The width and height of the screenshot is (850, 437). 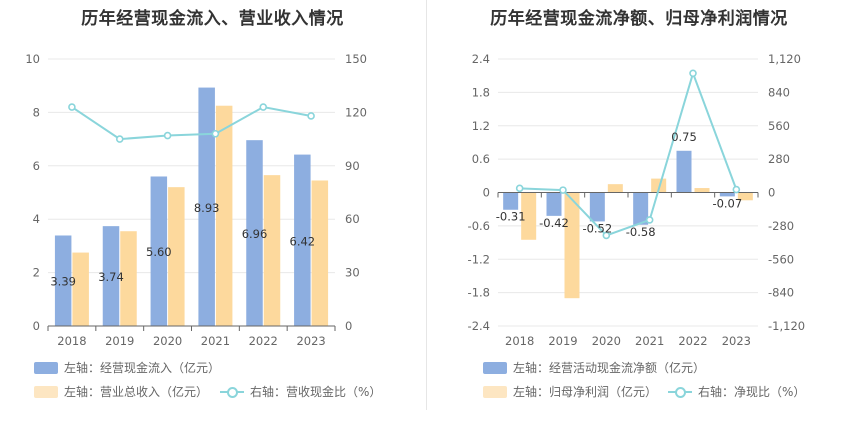 I want to click on legend-label: 左轴：经营活动现金流净额（亿元）, so click(x=609, y=368).